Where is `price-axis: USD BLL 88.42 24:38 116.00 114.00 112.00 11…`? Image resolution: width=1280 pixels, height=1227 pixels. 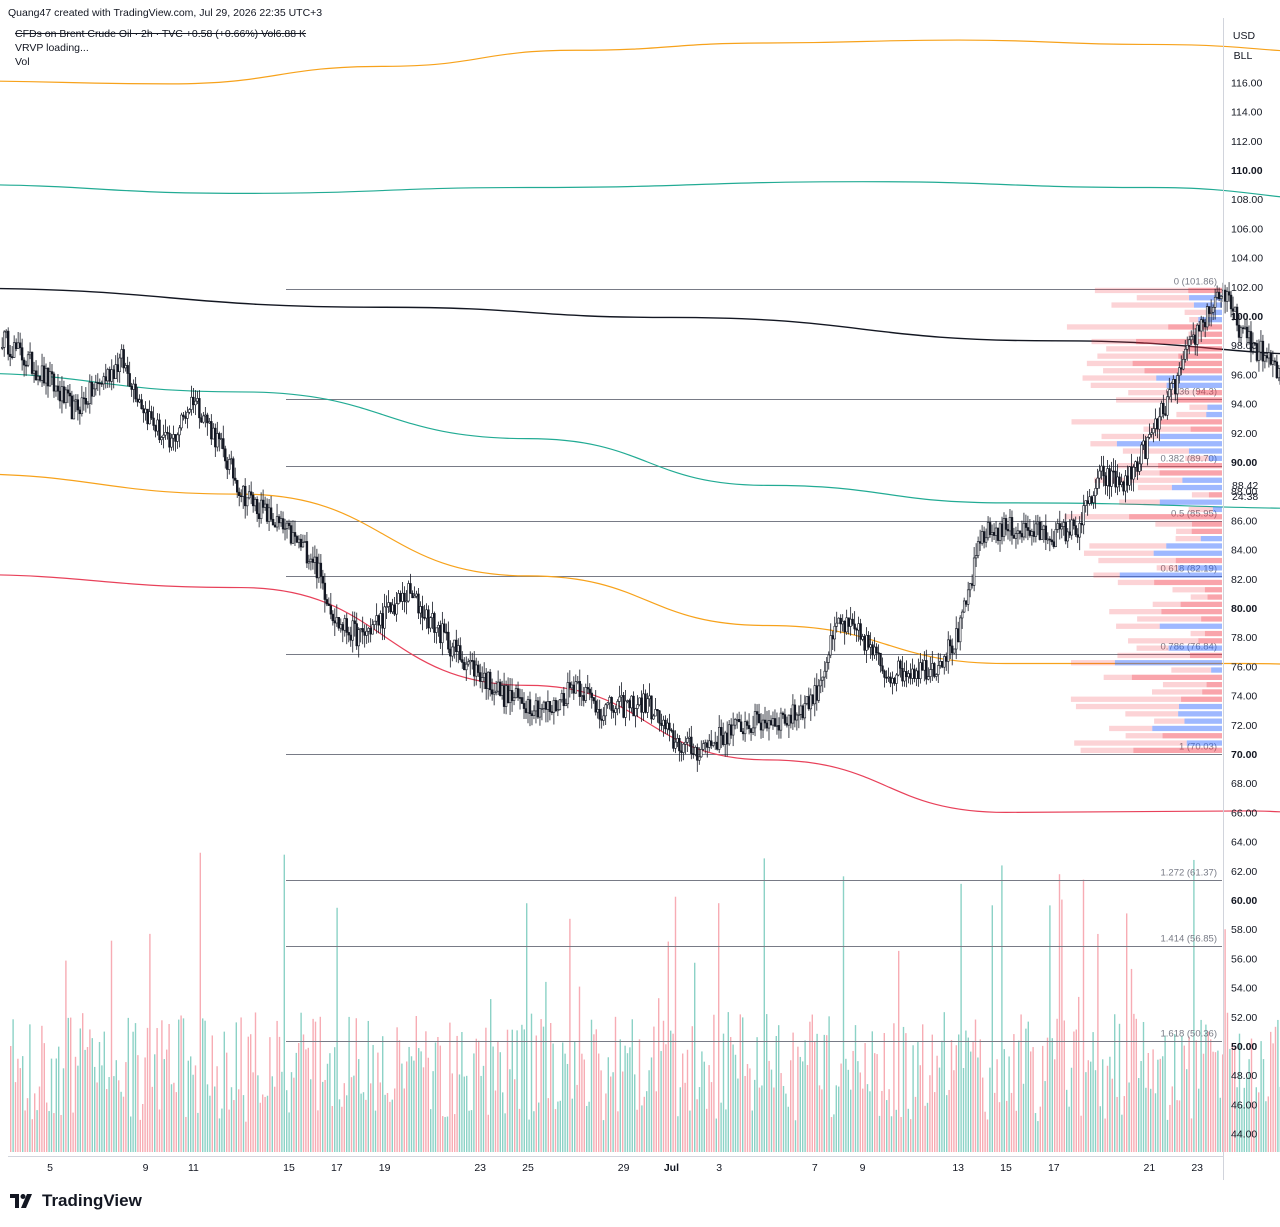 price-axis: USD BLL 88.42 24:38 116.00 114.00 112.00 11… is located at coordinates (1243, 599).